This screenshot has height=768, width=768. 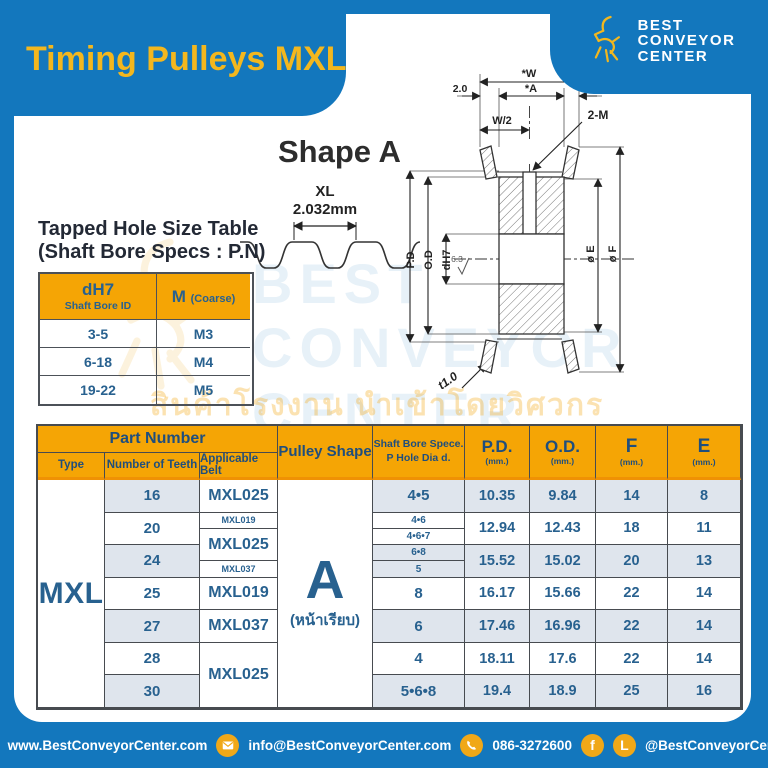 I want to click on tapped-row-bore: 19-22, so click(x=98, y=390).